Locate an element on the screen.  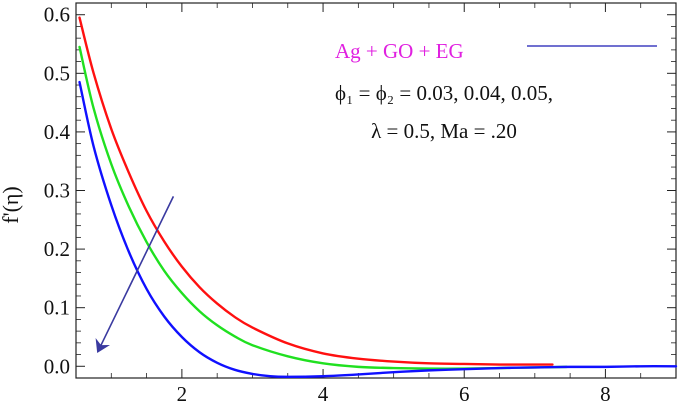
y-tick-label: 0.2 is located at coordinates (57, 249).